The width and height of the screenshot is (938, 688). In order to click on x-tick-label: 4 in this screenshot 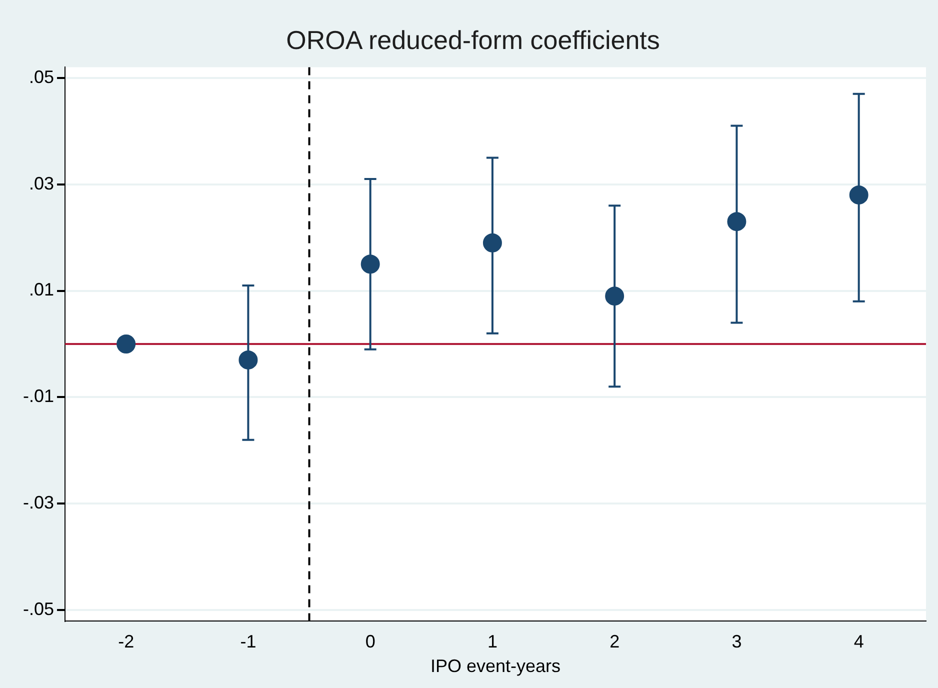, I will do `click(859, 642)`.